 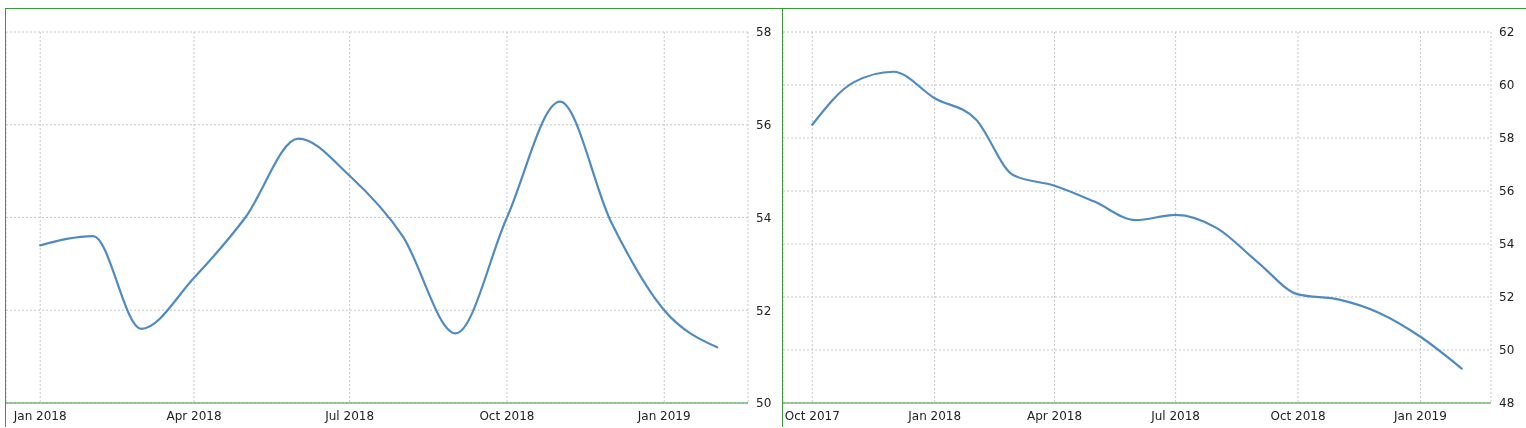 What do you see at coordinates (1507, 85) in the screenshot?
I see `y-tick-label: 60` at bounding box center [1507, 85].